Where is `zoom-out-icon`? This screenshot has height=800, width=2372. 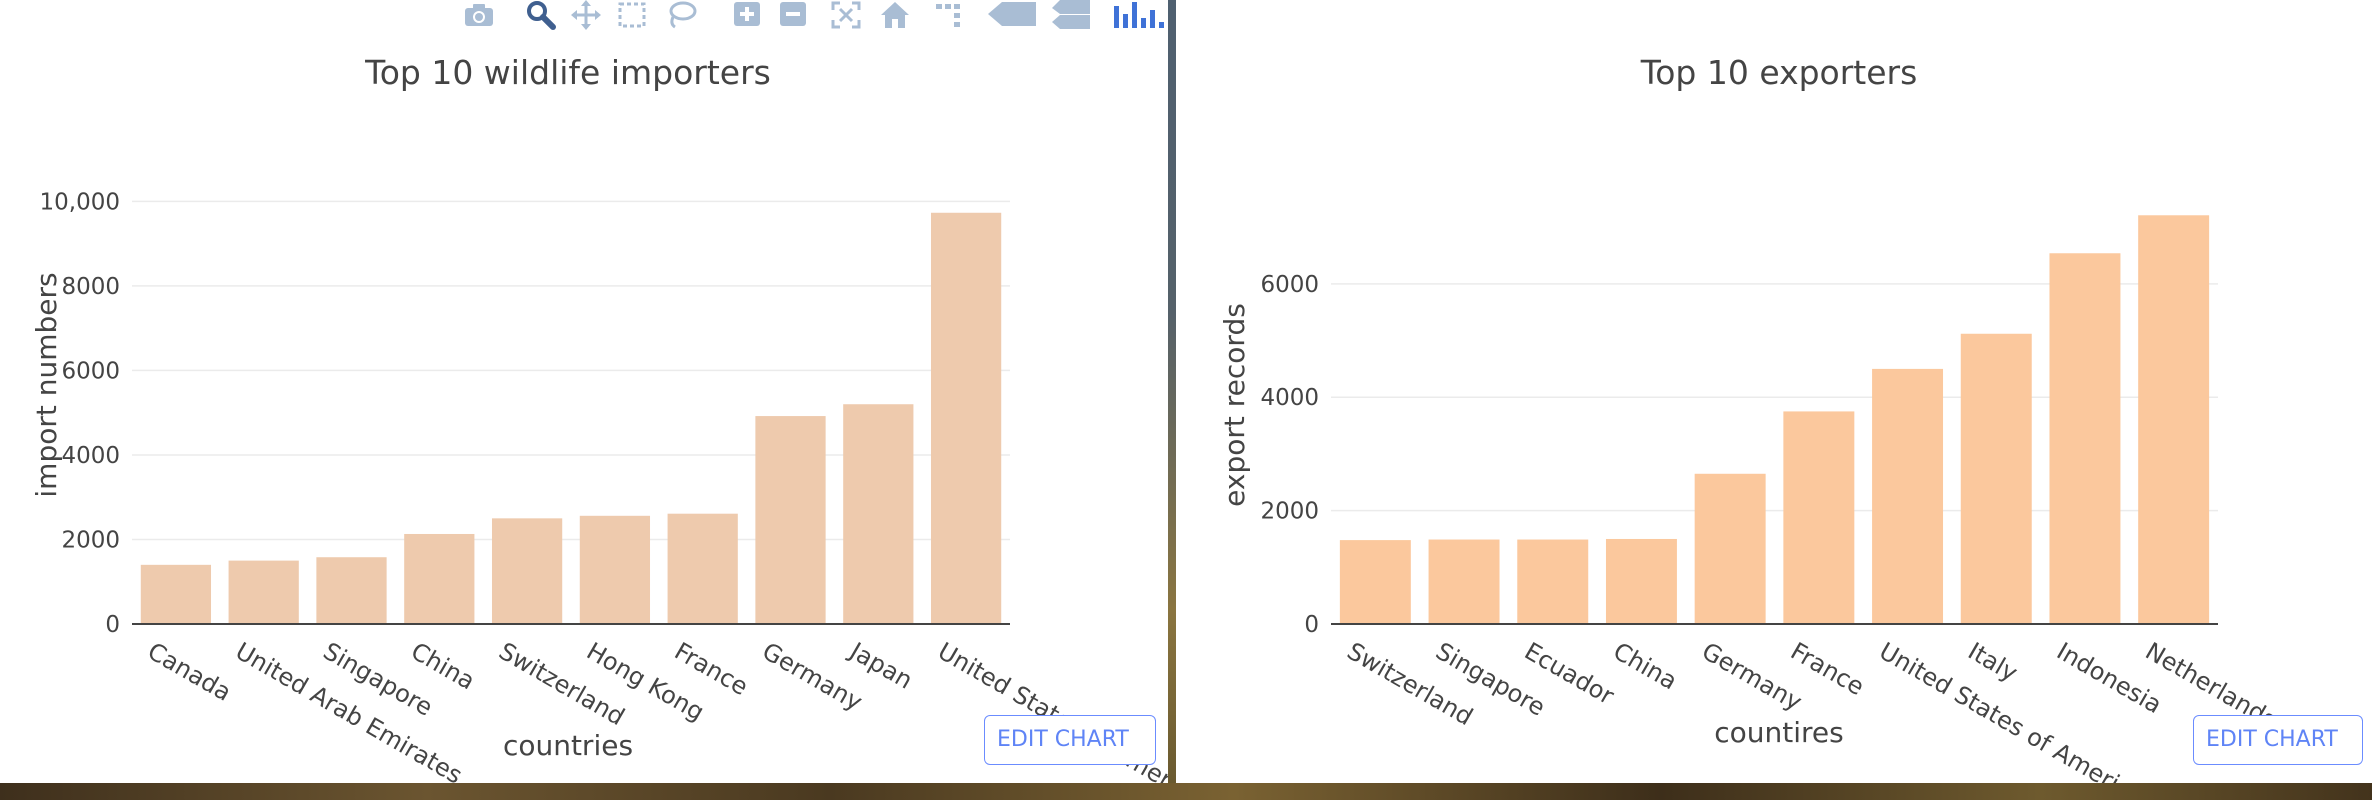 zoom-out-icon is located at coordinates (793, 14).